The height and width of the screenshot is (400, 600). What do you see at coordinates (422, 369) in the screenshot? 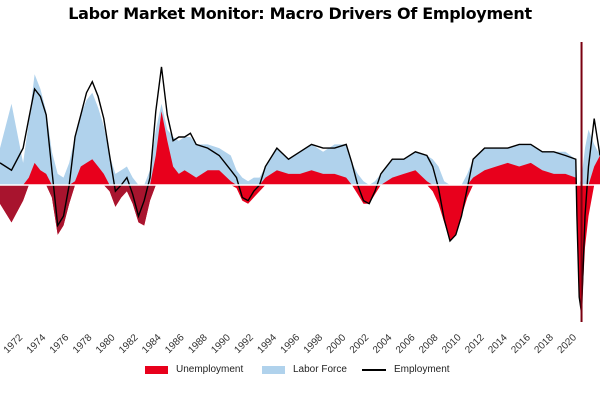
I see `legend-label-employment: Employment` at bounding box center [422, 369].